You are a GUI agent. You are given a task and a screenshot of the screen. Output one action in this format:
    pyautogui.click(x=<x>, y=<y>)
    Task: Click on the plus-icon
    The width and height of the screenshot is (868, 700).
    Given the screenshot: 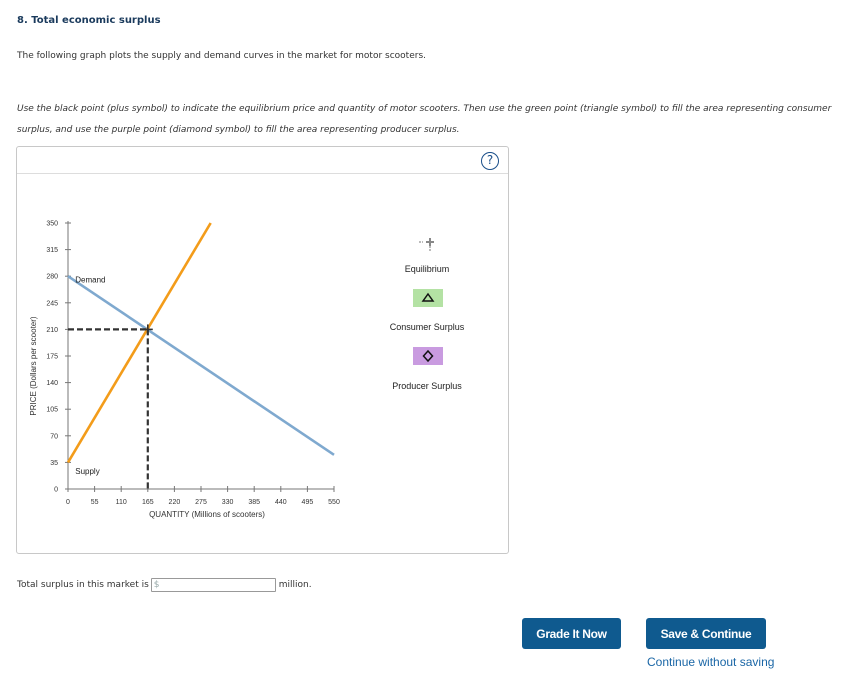 What is the action you would take?
    pyautogui.click(x=426, y=244)
    